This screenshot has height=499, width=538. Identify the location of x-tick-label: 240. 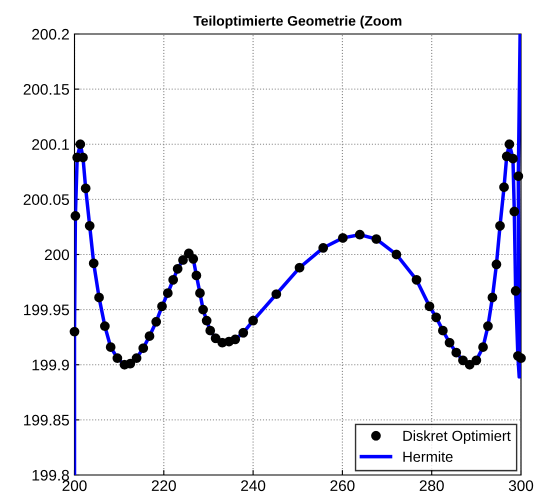
(253, 486).